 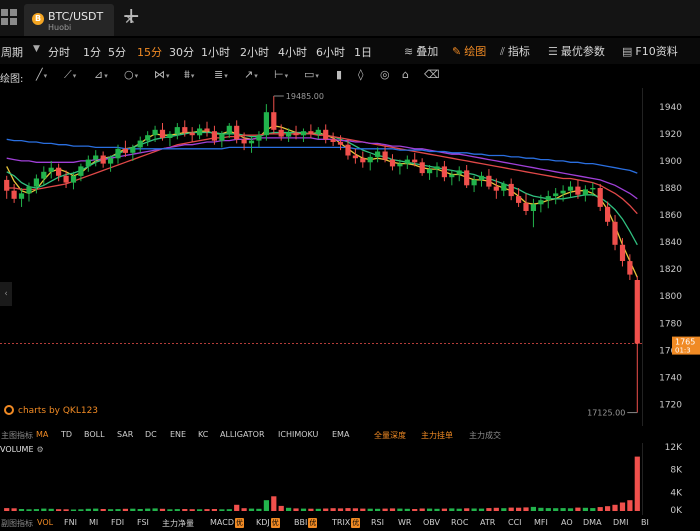 What do you see at coordinates (298, 434) in the screenshot?
I see `indicator-ichimoku: ICHIMOKU` at bounding box center [298, 434].